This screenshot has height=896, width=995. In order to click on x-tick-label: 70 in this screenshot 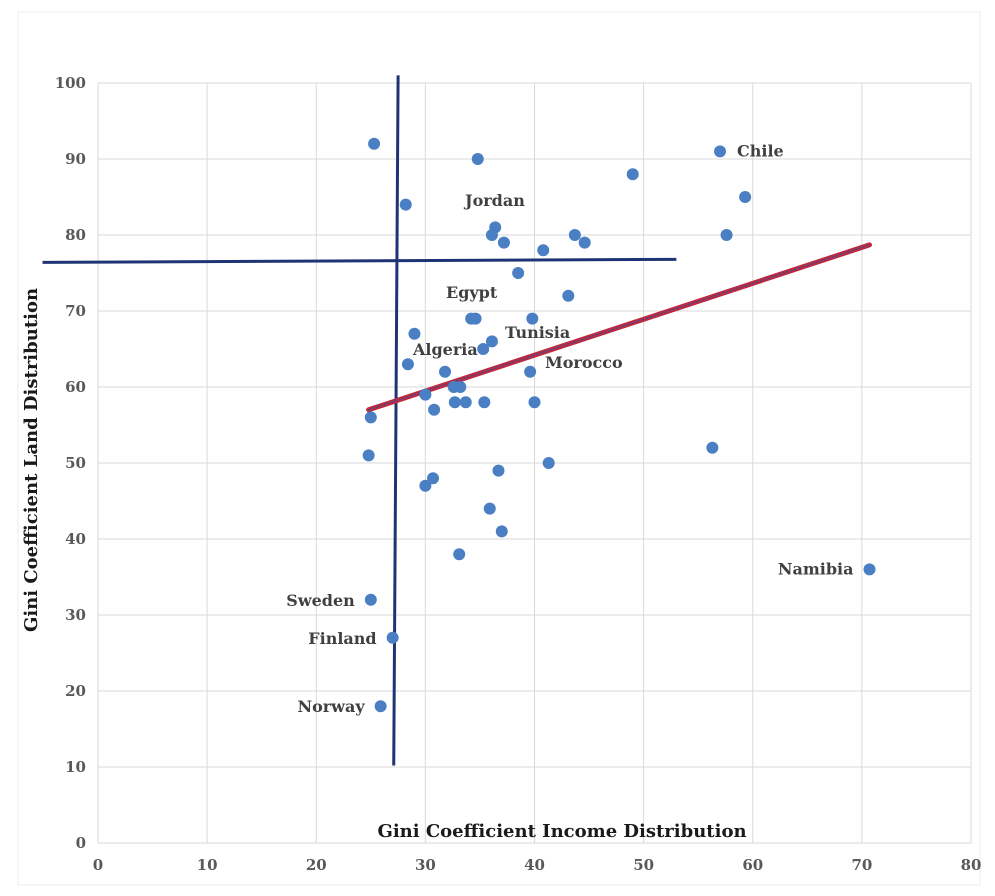, I will do `click(861, 865)`.